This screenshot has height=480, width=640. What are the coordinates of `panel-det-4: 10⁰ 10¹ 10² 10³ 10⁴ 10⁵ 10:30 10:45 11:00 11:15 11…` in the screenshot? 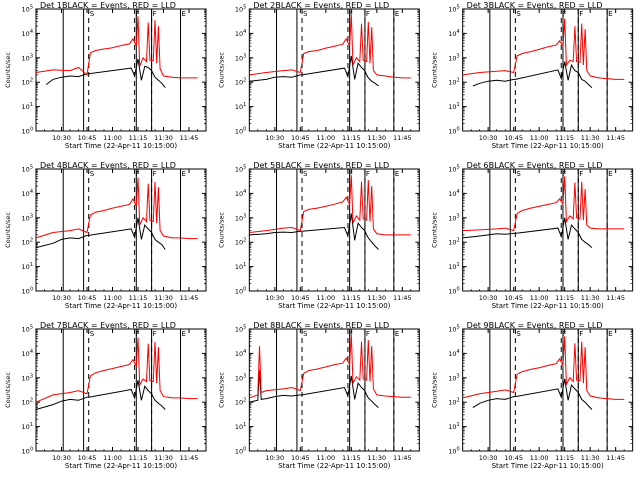 It's located at (105, 235).